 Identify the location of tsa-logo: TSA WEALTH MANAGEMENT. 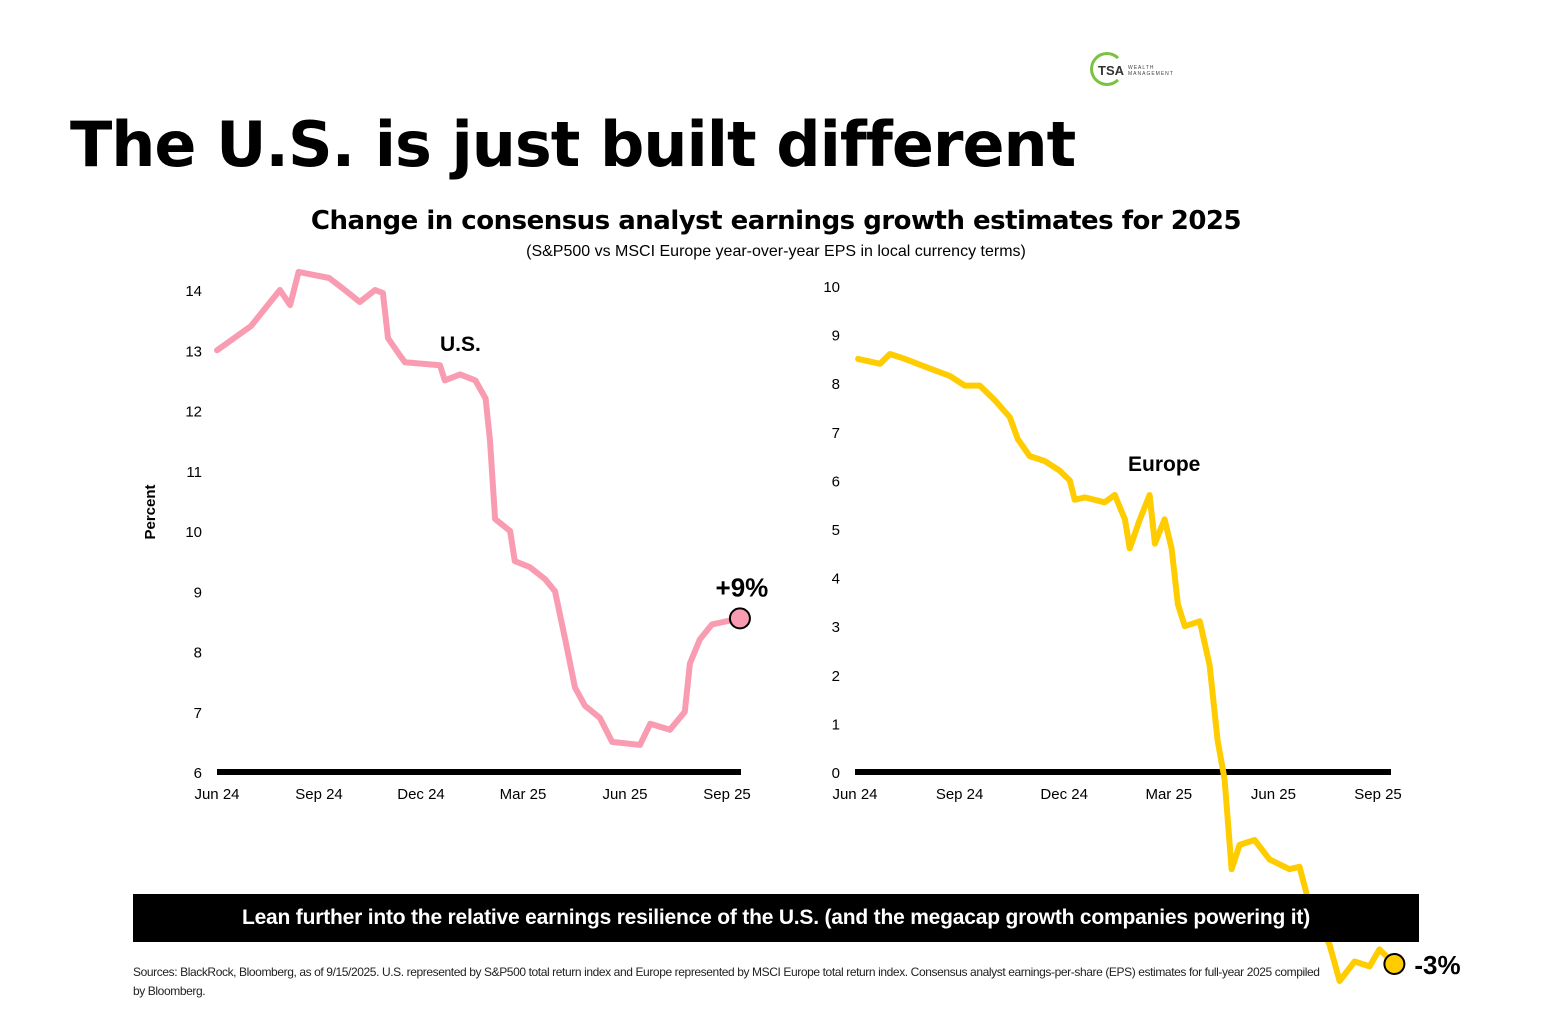
(1140, 72).